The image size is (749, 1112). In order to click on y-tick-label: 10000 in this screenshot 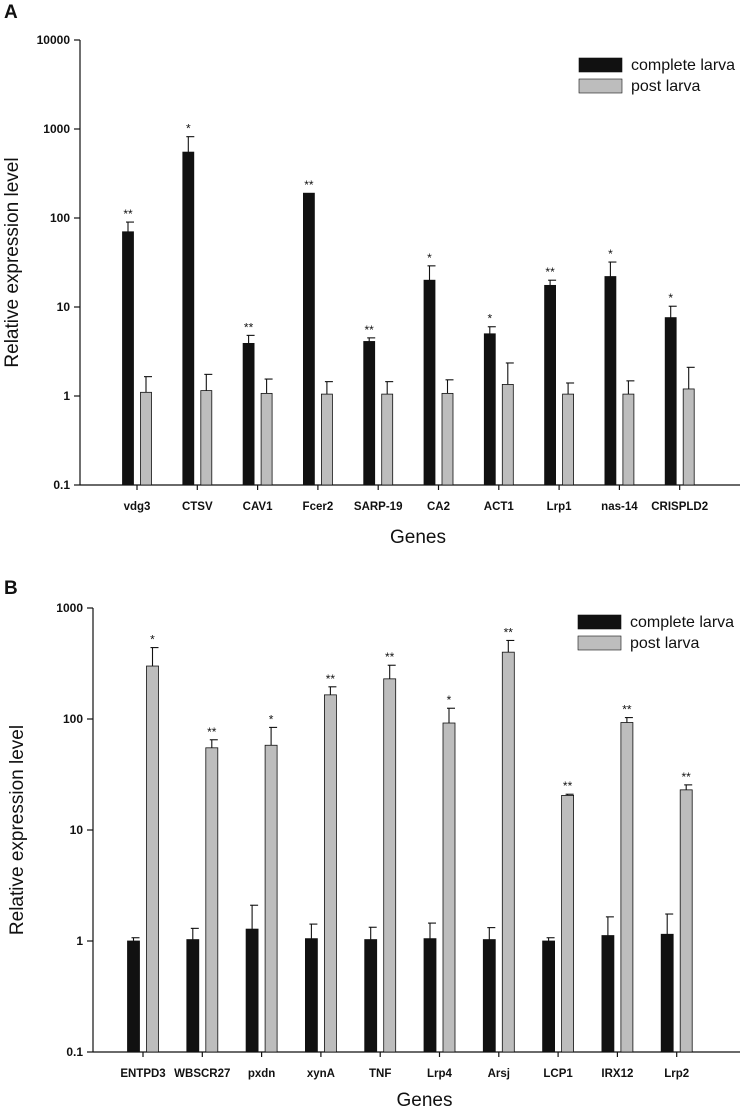, I will do `click(54, 40)`.